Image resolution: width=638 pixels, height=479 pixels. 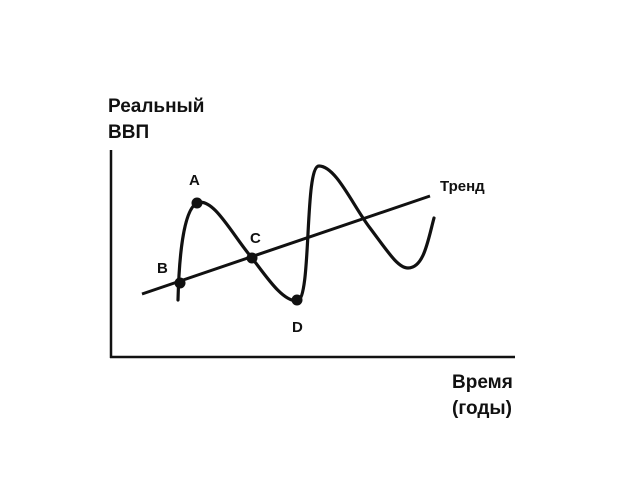 I want to click on y-axis-label-line1: Реальный, so click(x=156, y=106).